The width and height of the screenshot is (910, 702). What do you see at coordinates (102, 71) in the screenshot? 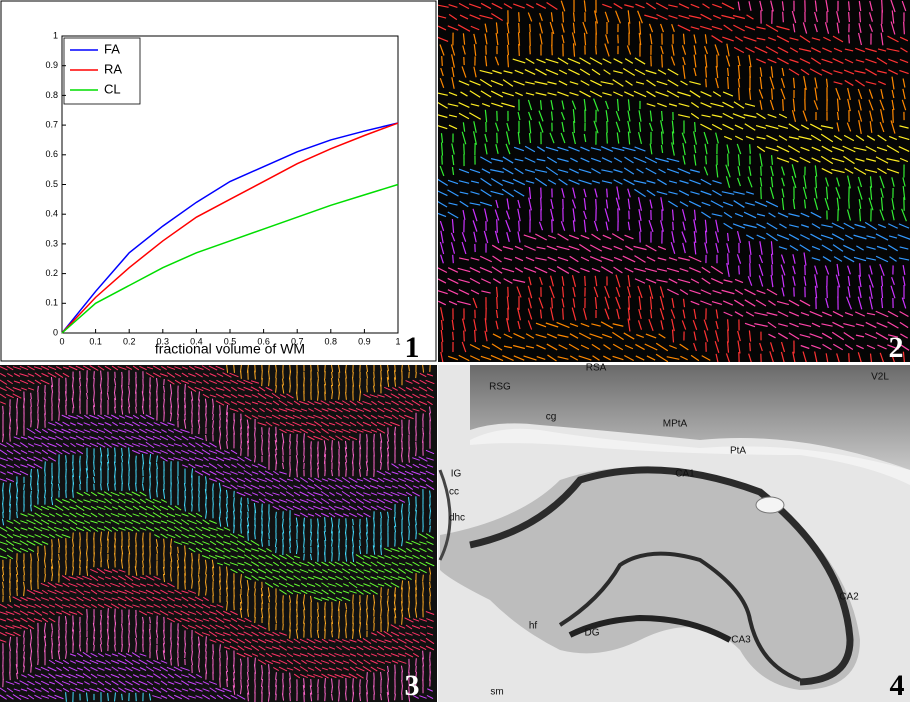
I see `legend-box` at bounding box center [102, 71].